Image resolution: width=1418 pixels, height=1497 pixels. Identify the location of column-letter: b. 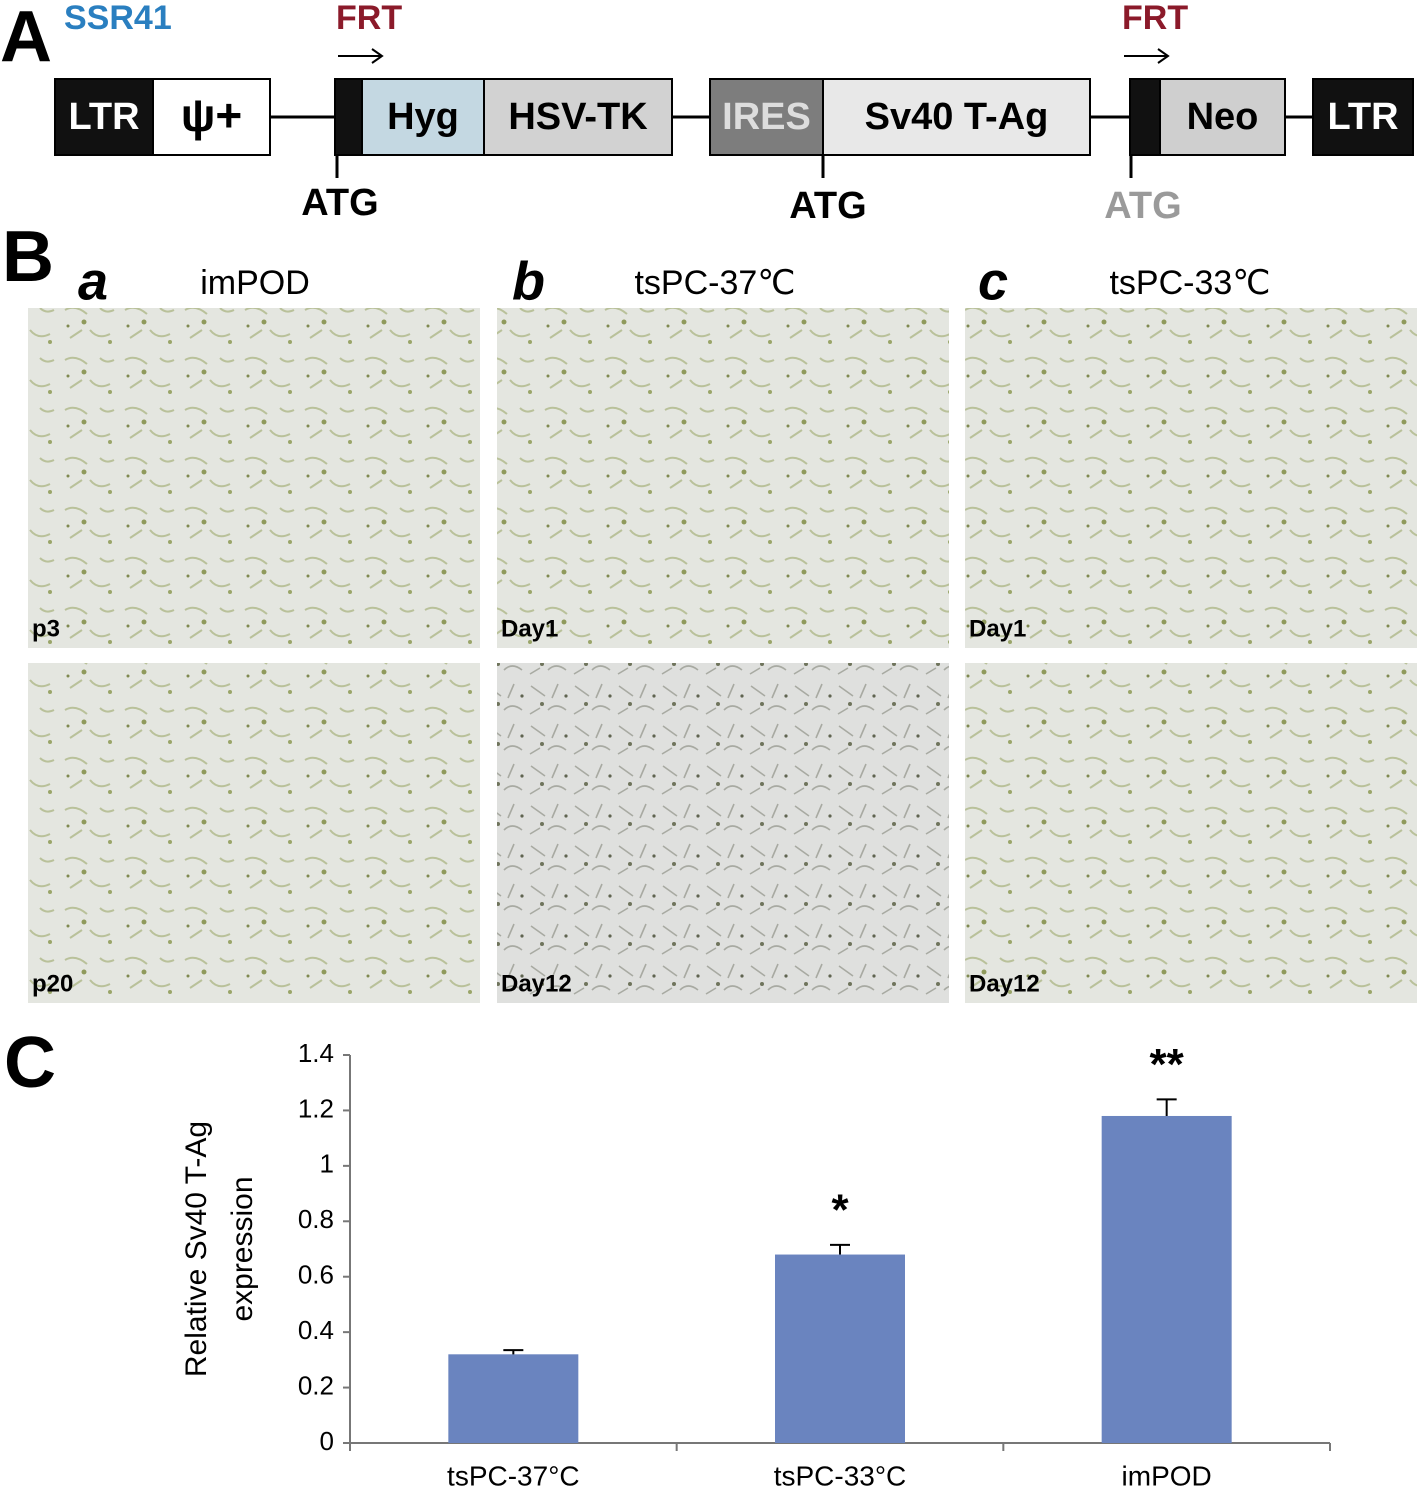
(528, 281).